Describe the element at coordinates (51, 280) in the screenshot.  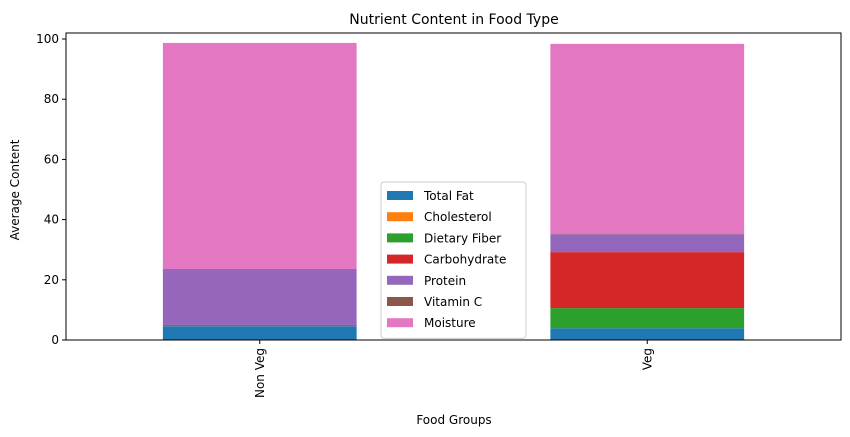
I see `y-tick-label: 20` at that location.